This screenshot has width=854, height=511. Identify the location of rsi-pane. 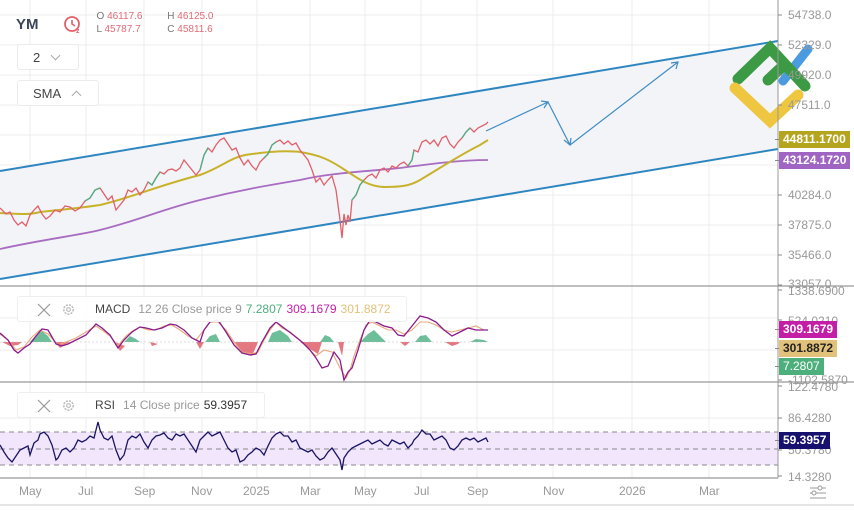
(389, 446).